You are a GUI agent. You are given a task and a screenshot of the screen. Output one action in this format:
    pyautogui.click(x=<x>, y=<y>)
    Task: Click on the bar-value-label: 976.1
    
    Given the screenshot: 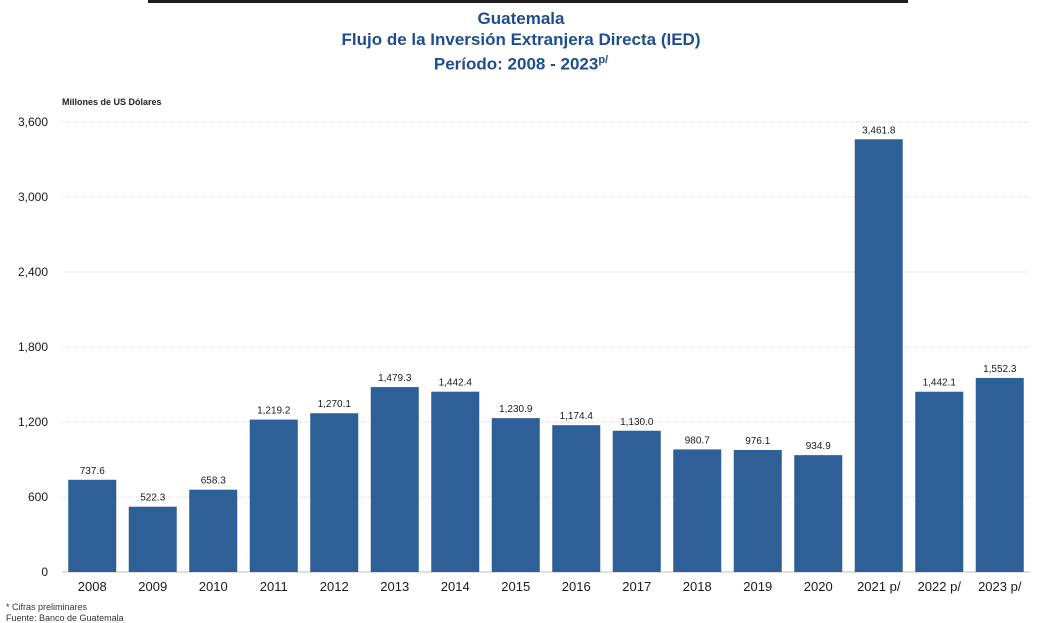 What is the action you would take?
    pyautogui.click(x=757, y=441)
    